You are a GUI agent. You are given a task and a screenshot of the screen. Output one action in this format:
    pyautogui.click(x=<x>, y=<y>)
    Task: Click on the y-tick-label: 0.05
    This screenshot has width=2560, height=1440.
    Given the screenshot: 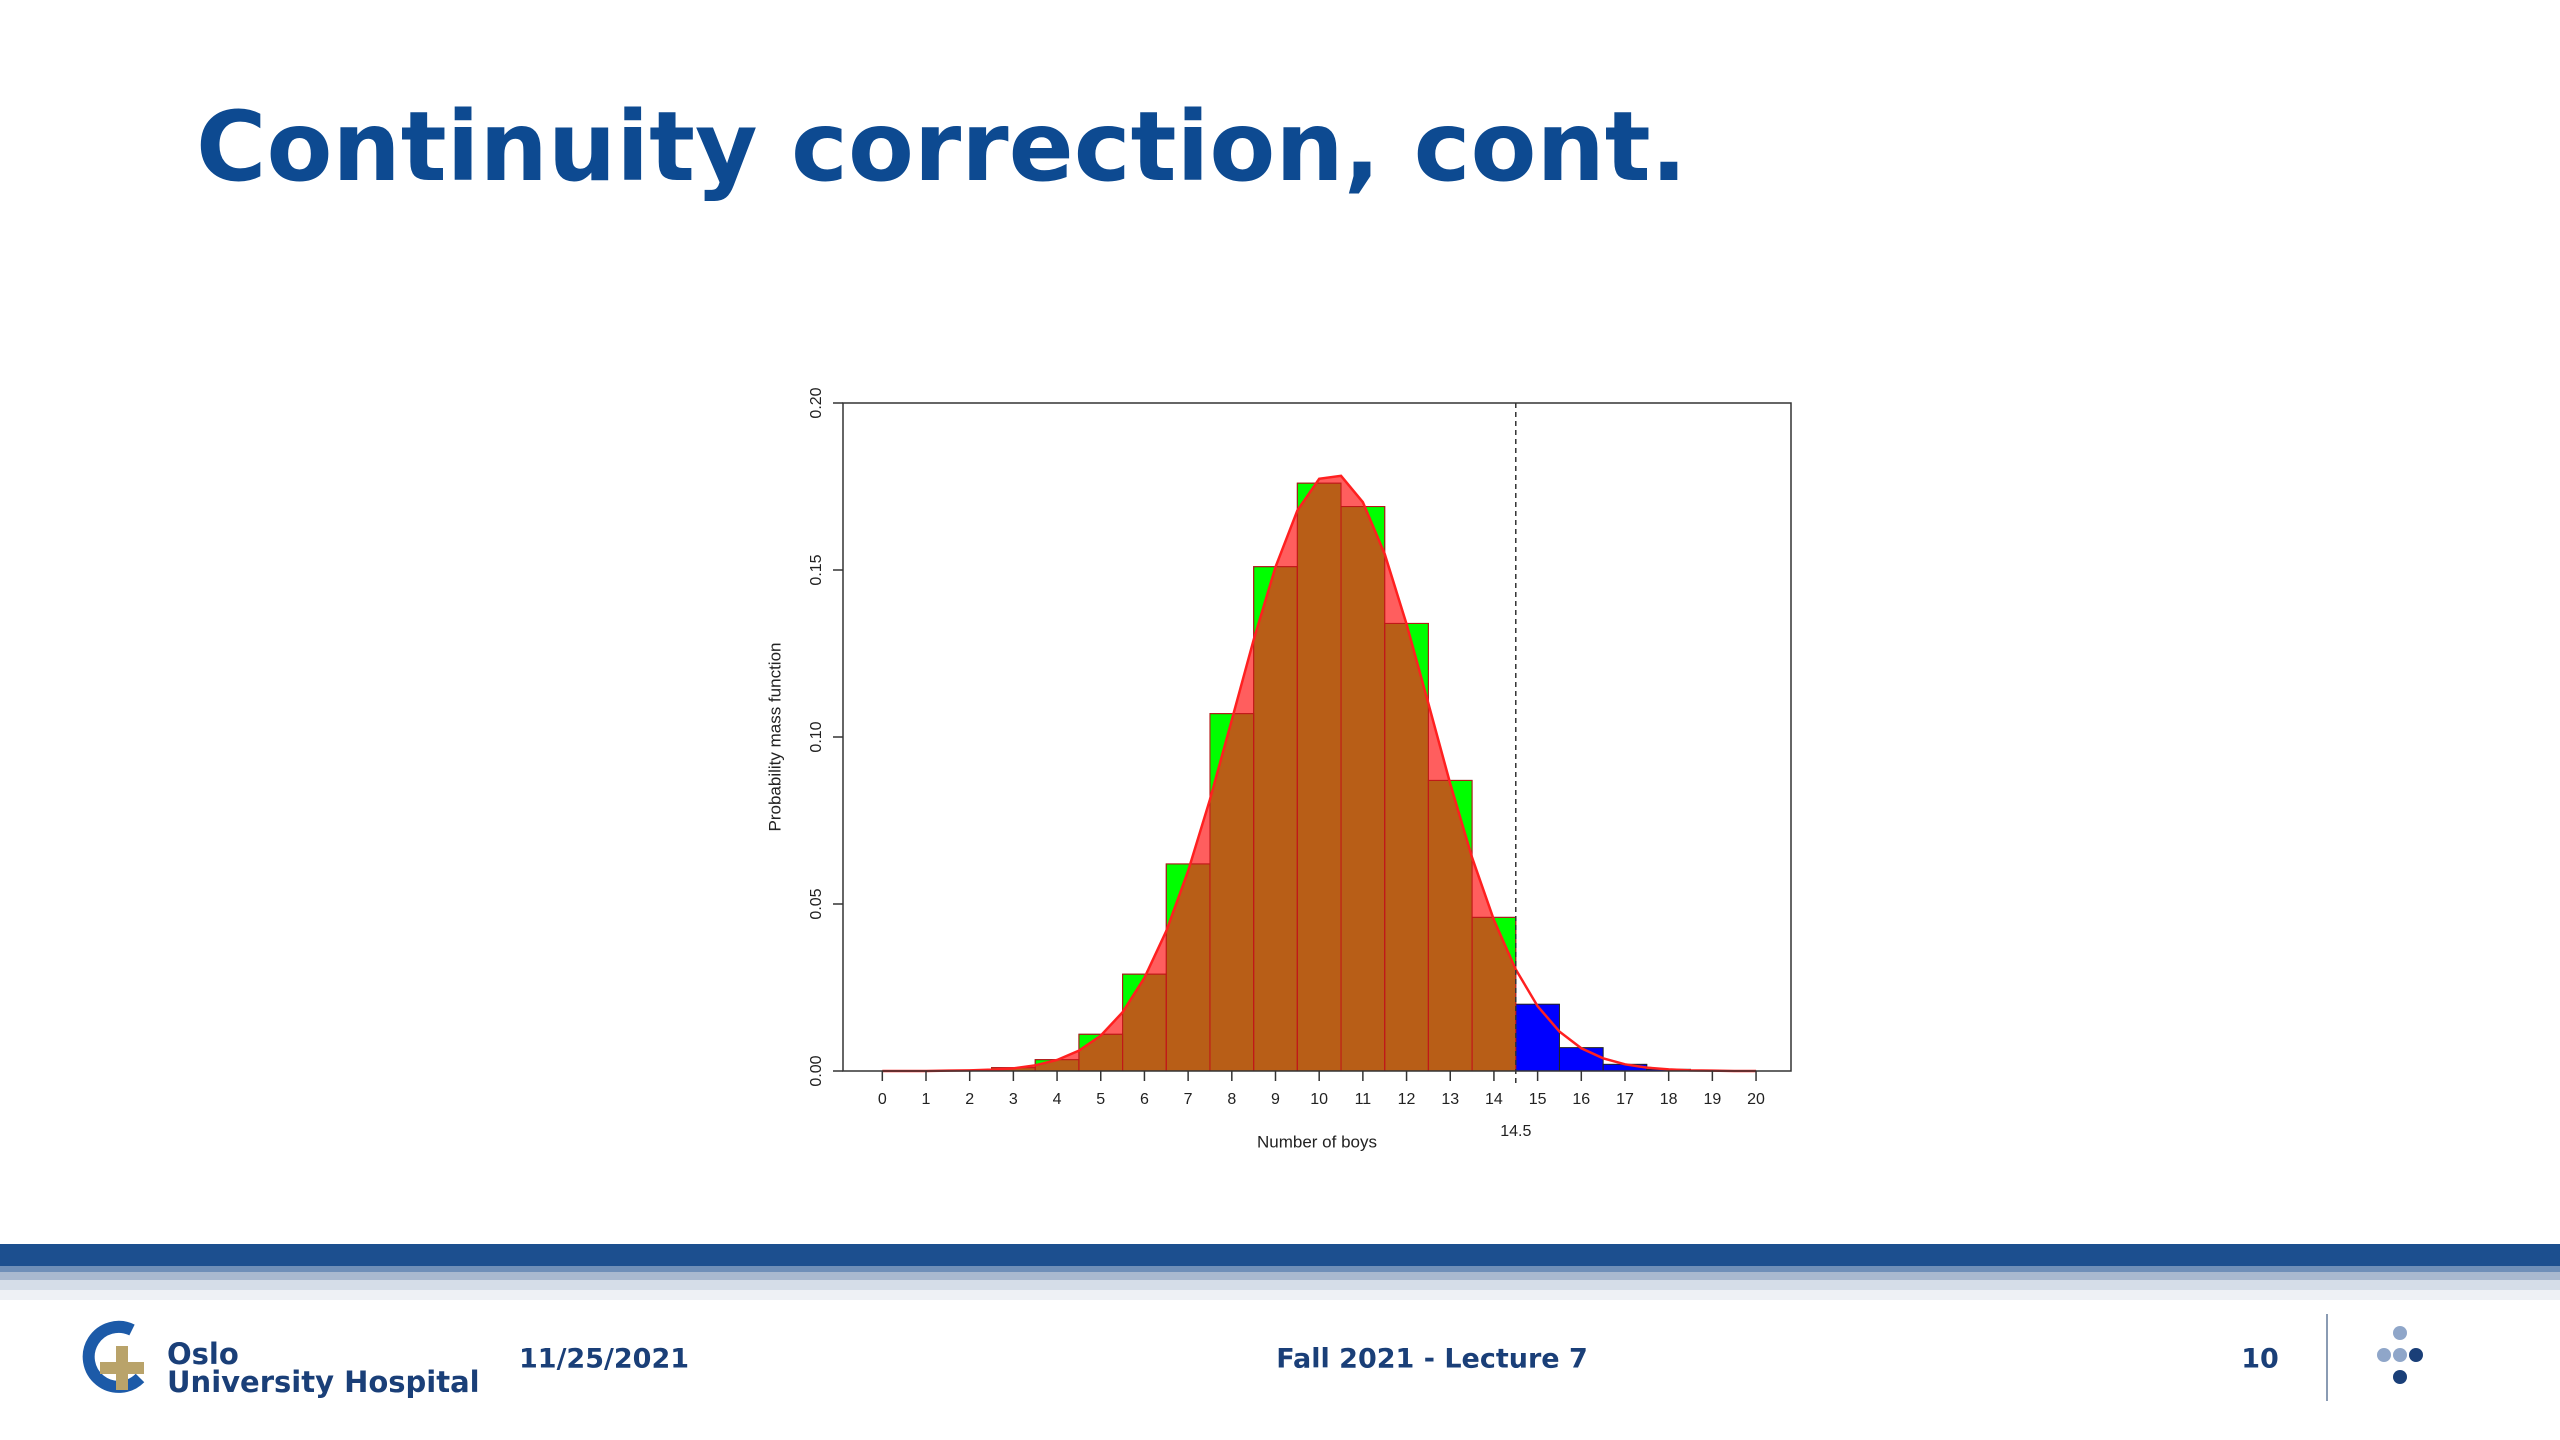 What is the action you would take?
    pyautogui.click(x=816, y=903)
    